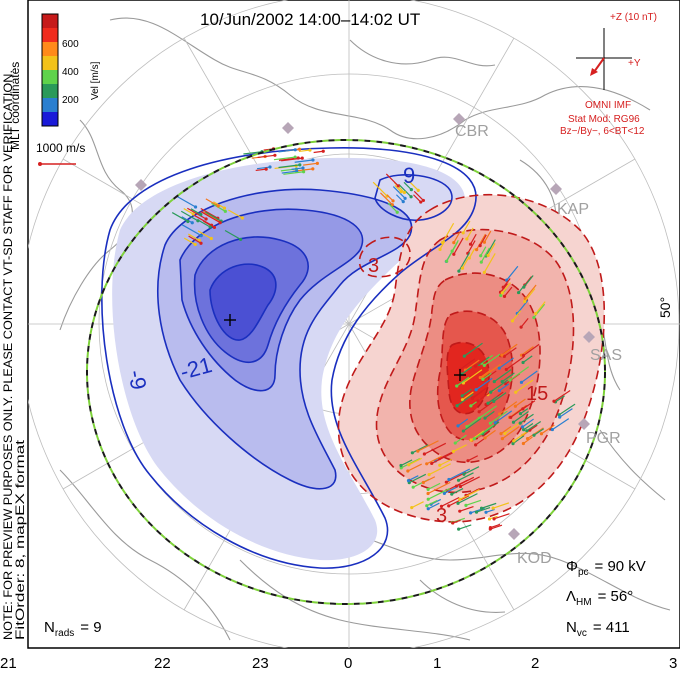 Image resolution: width=680 pixels, height=674 pixels. What do you see at coordinates (70, 100) in the screenshot?
I see `colorbar-tick-200: 200` at bounding box center [70, 100].